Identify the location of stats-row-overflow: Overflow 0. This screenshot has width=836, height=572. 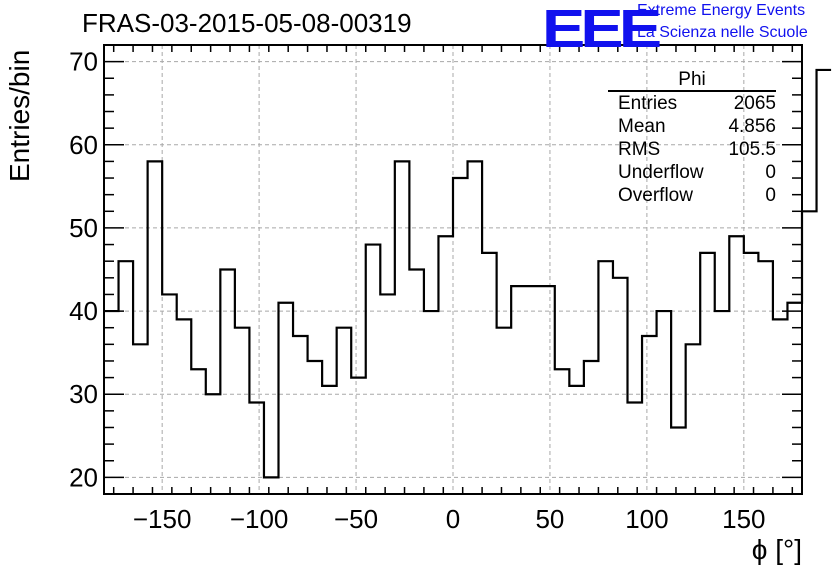
(692, 195).